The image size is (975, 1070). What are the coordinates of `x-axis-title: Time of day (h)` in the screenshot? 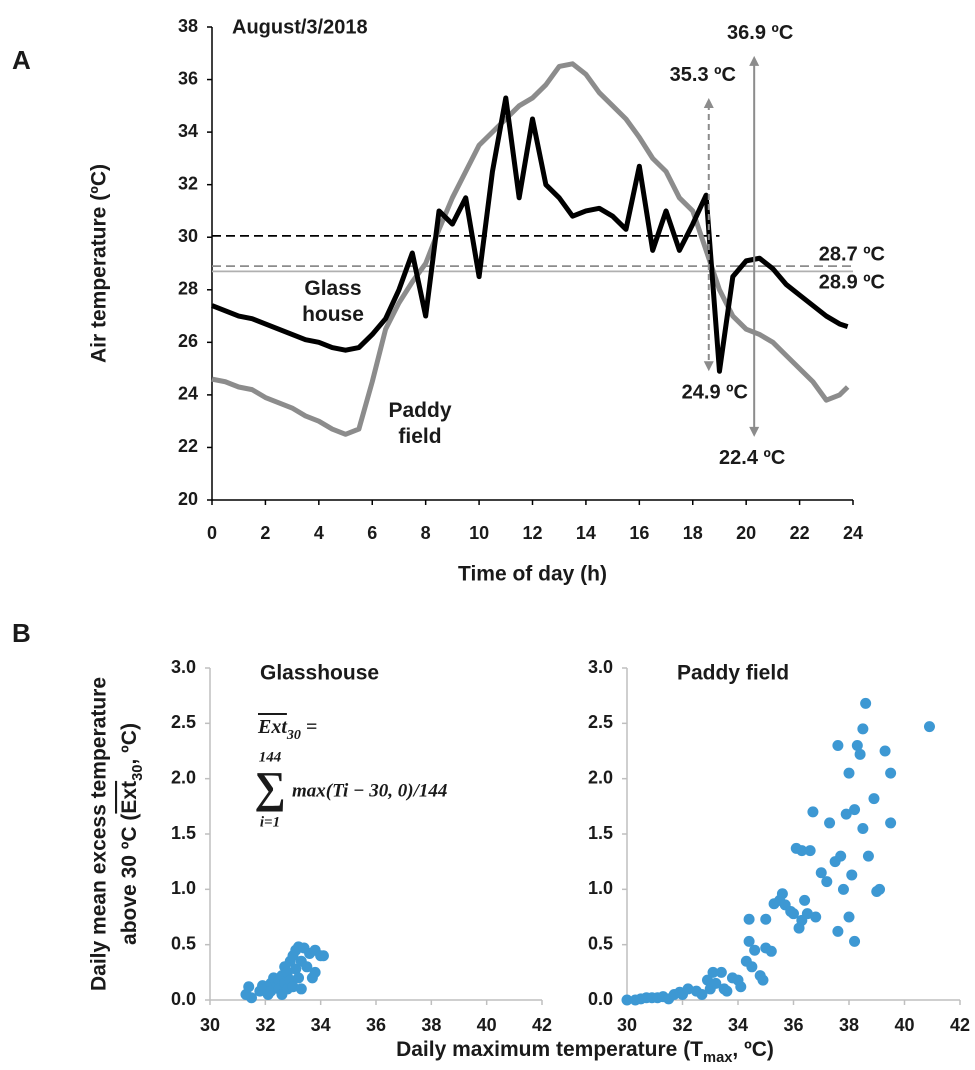 It's located at (532, 574).